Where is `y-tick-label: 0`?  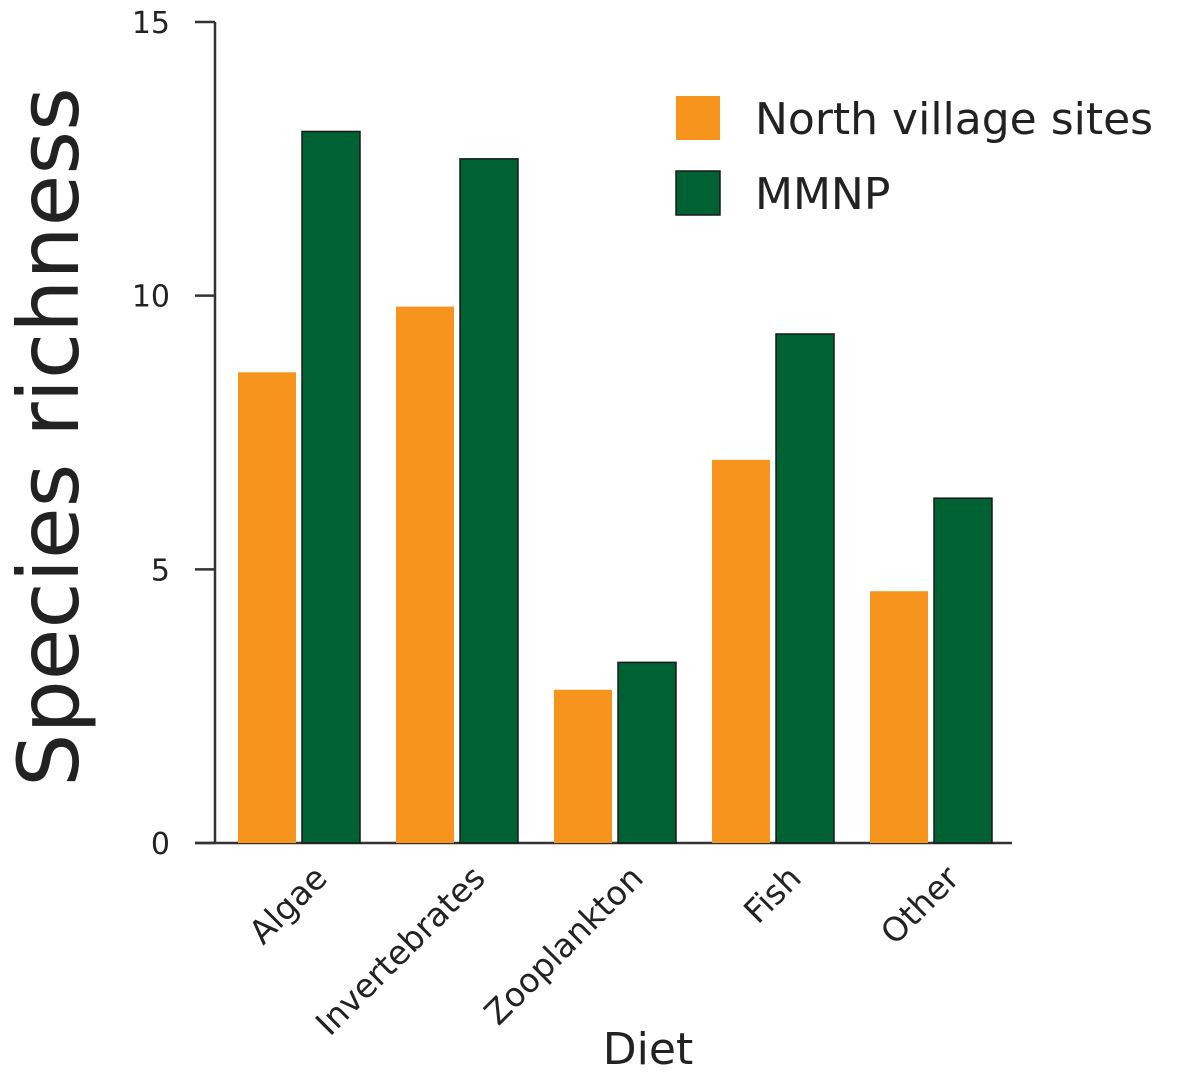
y-tick-label: 0 is located at coordinates (160, 844).